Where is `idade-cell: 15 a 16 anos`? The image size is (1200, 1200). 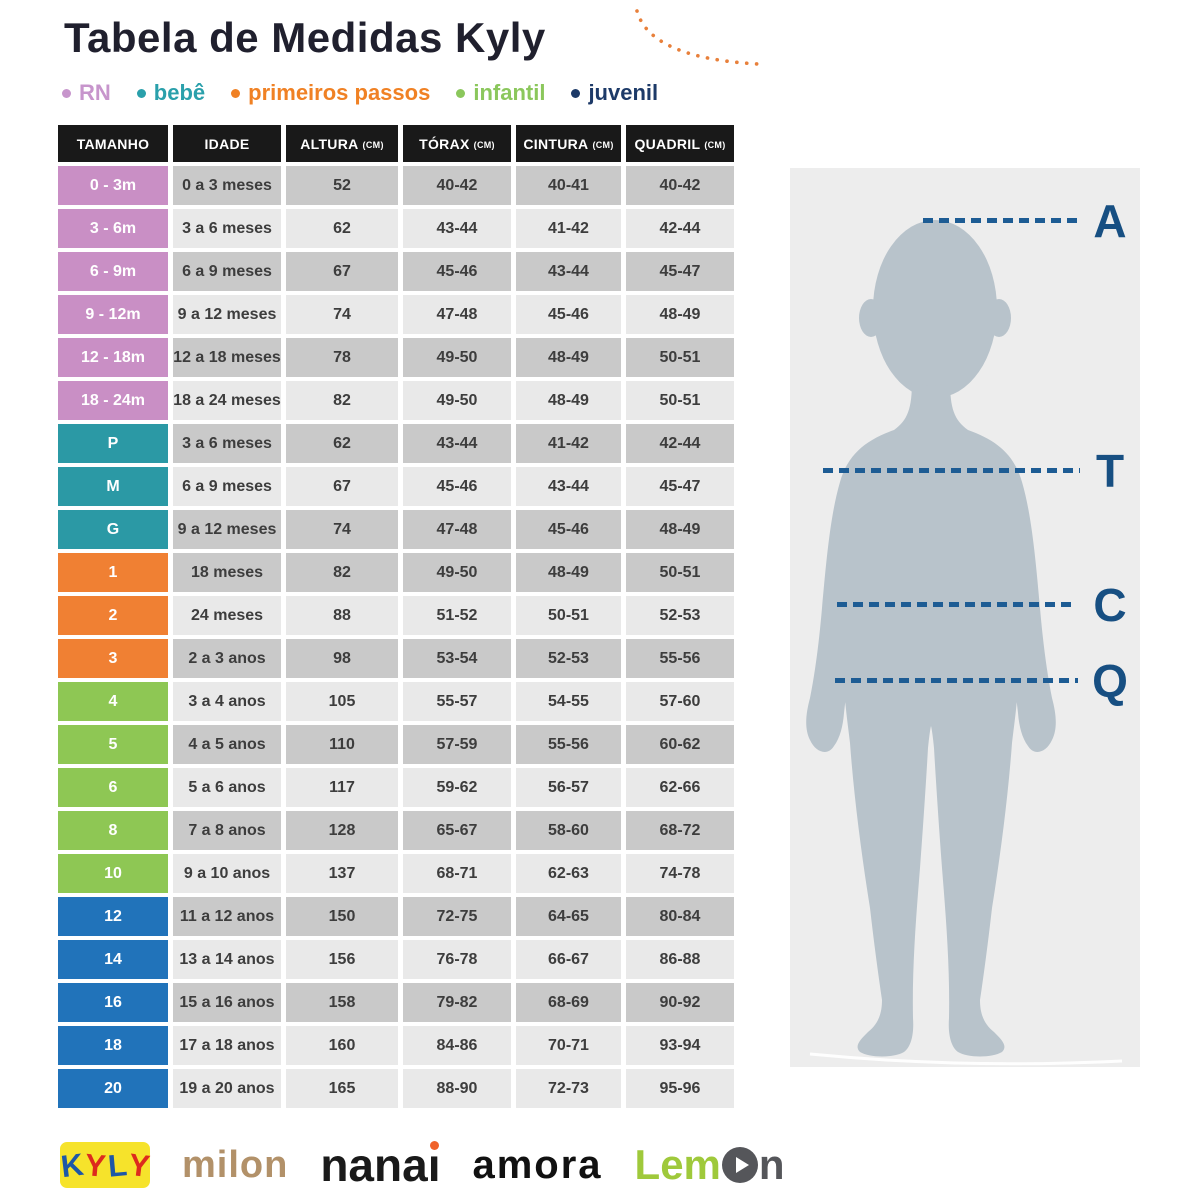
idade-cell: 15 a 16 anos is located at coordinates (227, 1002).